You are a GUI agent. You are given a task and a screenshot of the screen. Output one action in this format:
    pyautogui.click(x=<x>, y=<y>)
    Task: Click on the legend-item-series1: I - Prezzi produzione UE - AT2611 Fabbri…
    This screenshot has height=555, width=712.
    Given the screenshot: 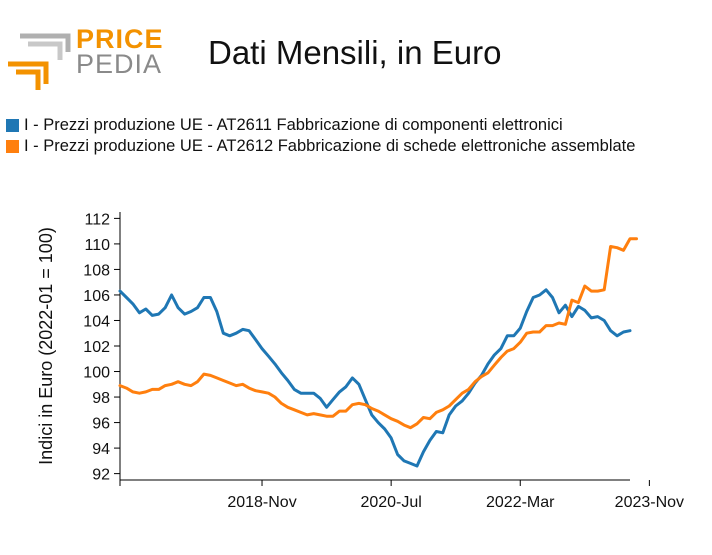 What is the action you would take?
    pyautogui.click(x=320, y=125)
    